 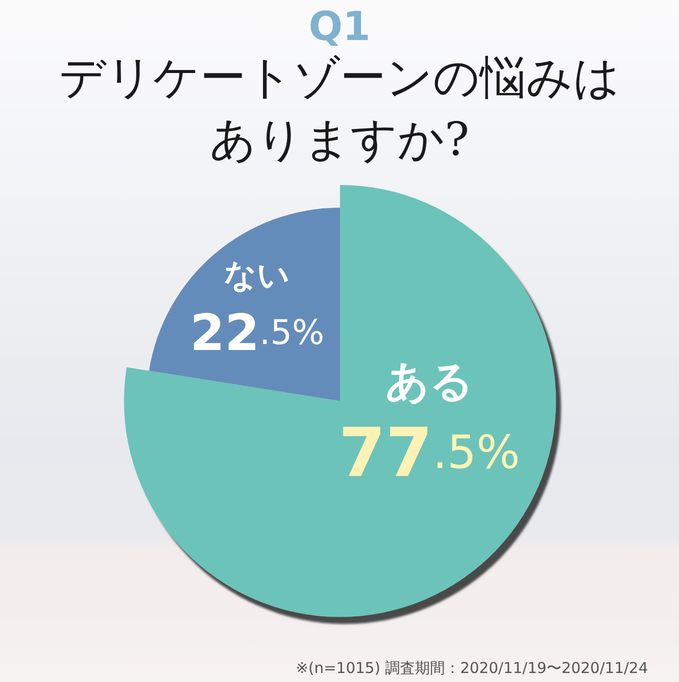 I want to click on chart-title: デリケートゾーンの悩みはありますか?, so click(x=339, y=108).